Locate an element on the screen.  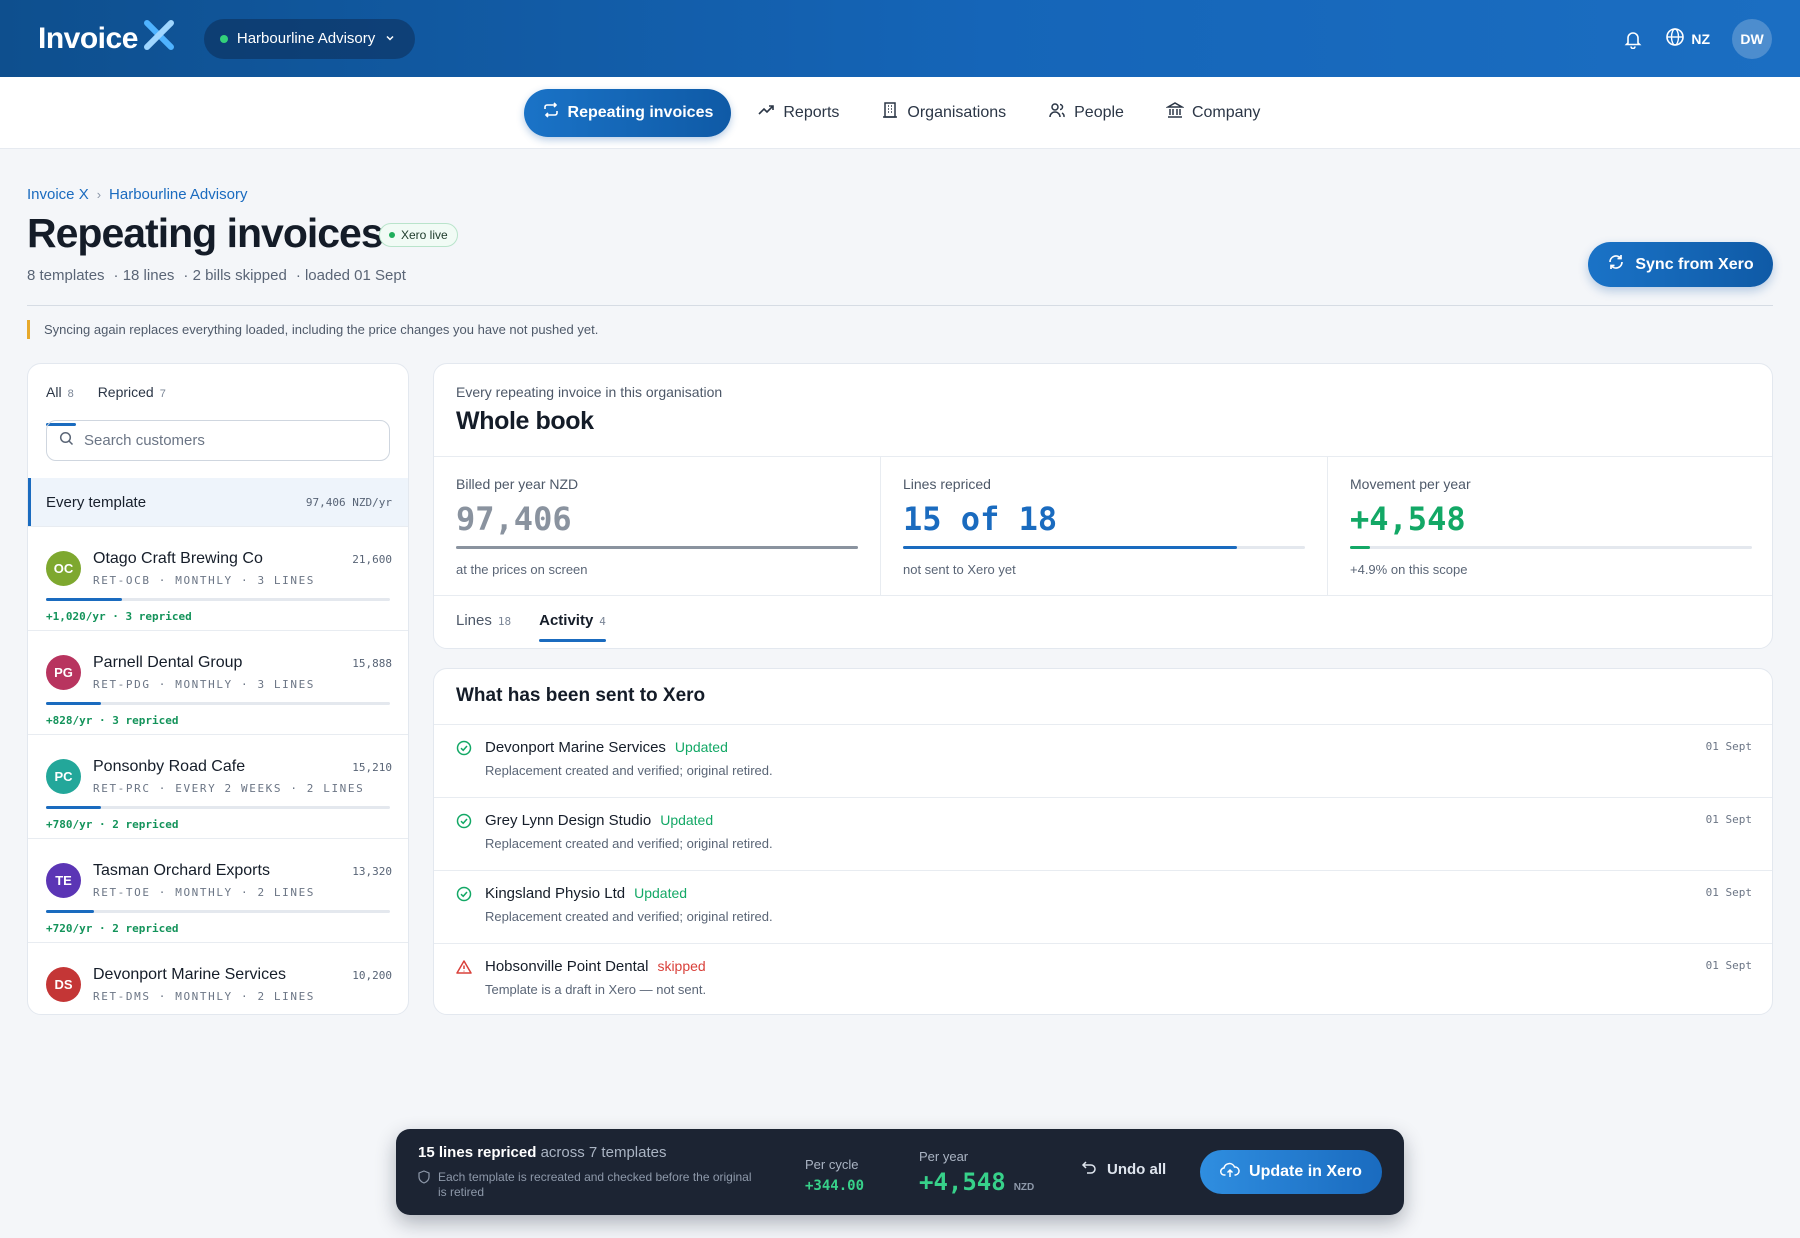
tab-all: All 8 is located at coordinates (61, 405).